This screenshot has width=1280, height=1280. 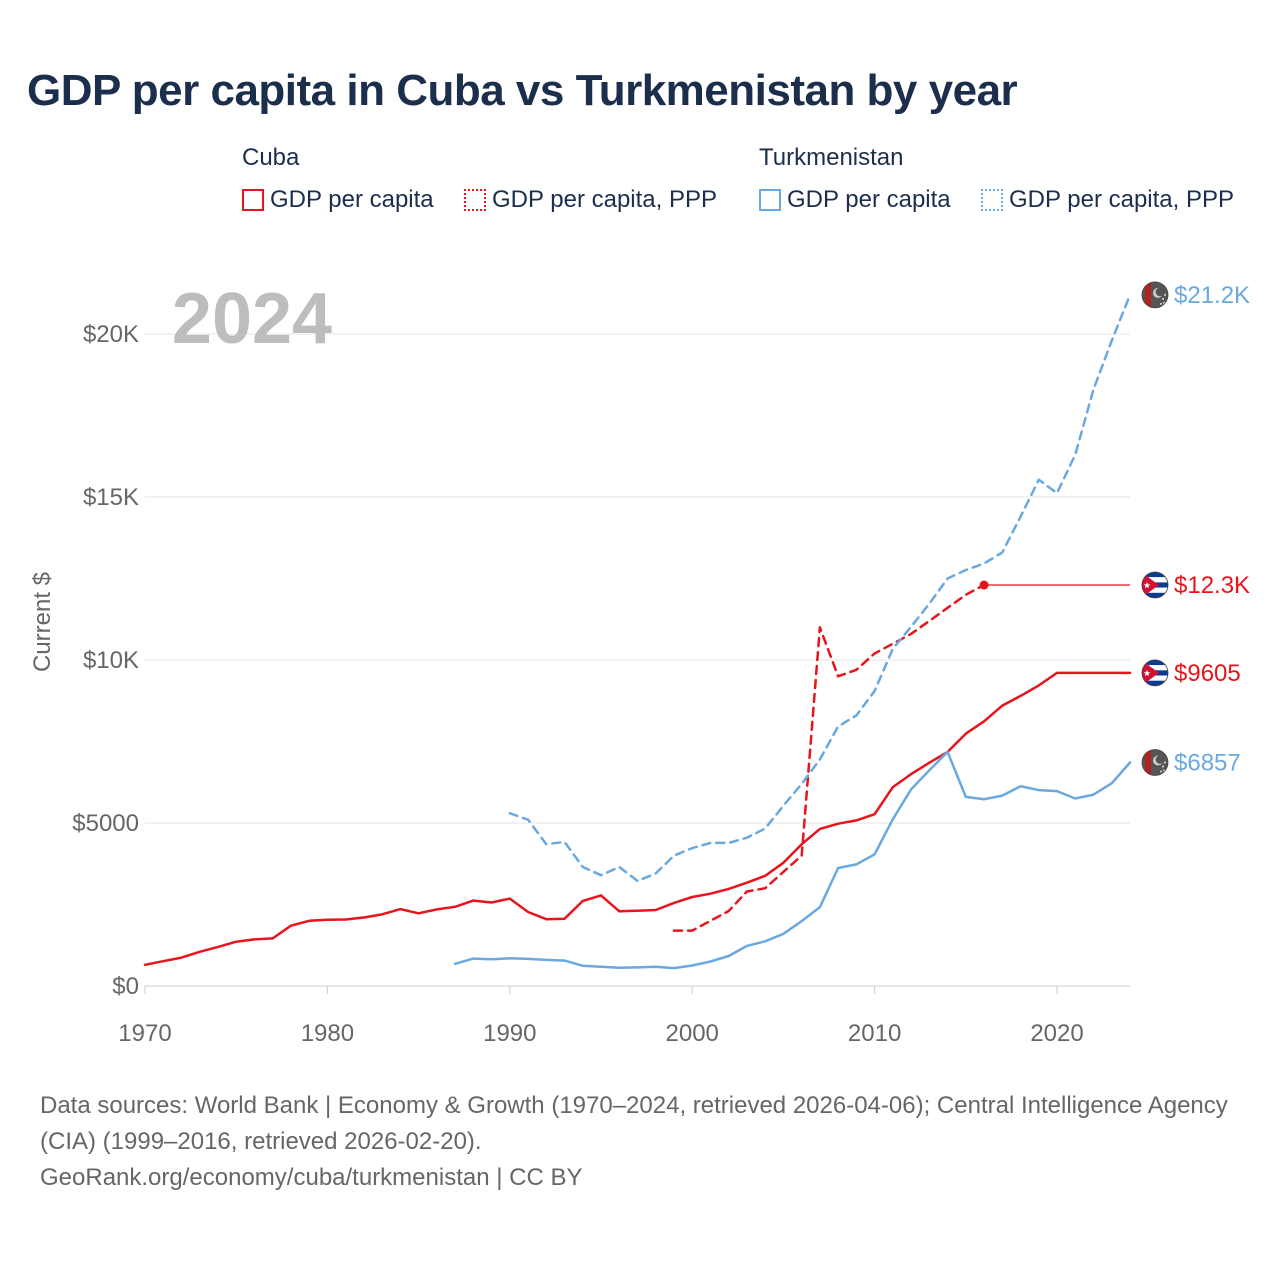 I want to click on legend-swatch-dotted-red, so click(x=475, y=200).